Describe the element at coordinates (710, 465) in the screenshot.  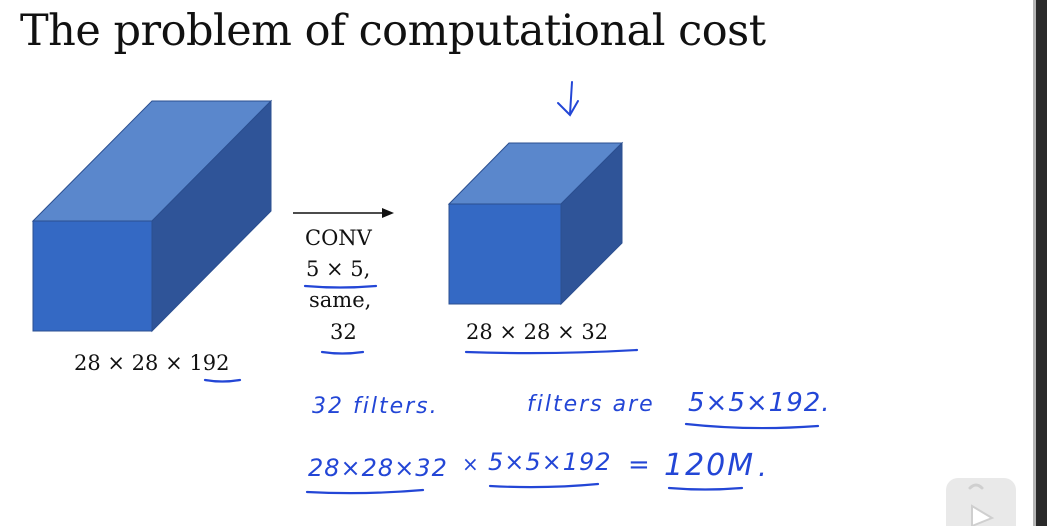
I see `note-result: 120M` at that location.